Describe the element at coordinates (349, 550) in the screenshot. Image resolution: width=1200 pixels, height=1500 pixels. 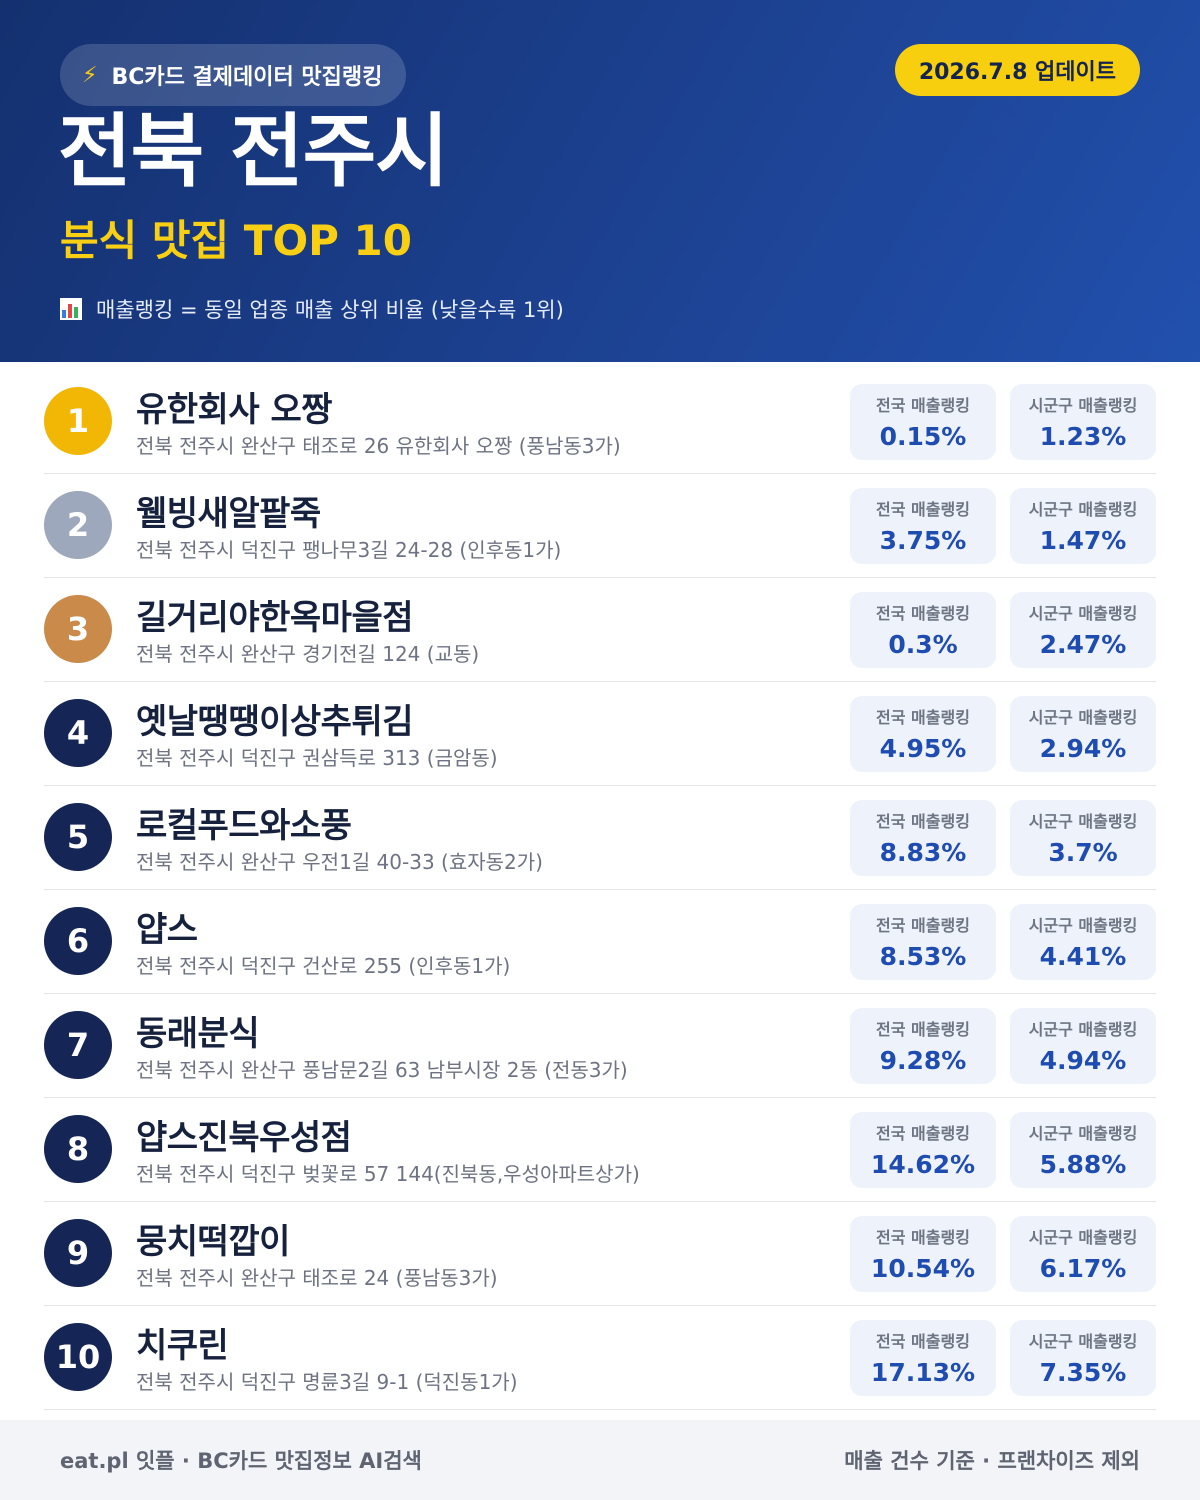
I see `restaurant-address: 전북 전주시 덕진구 팽나무3길 24-28 (인후동1가)` at that location.